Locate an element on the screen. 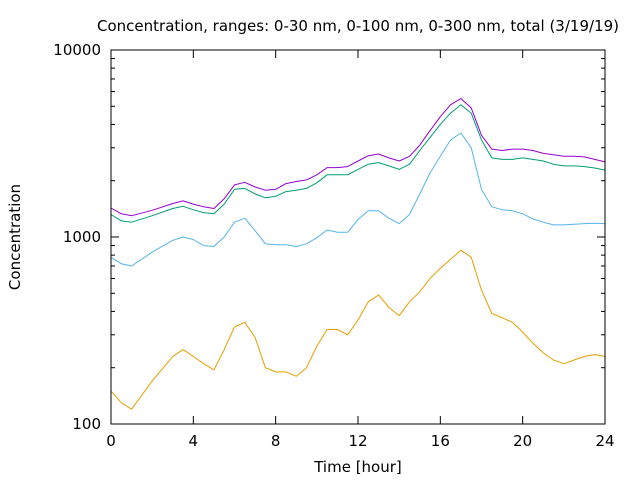 The image size is (640, 480). x-tick-label: 24 is located at coordinates (604, 441).